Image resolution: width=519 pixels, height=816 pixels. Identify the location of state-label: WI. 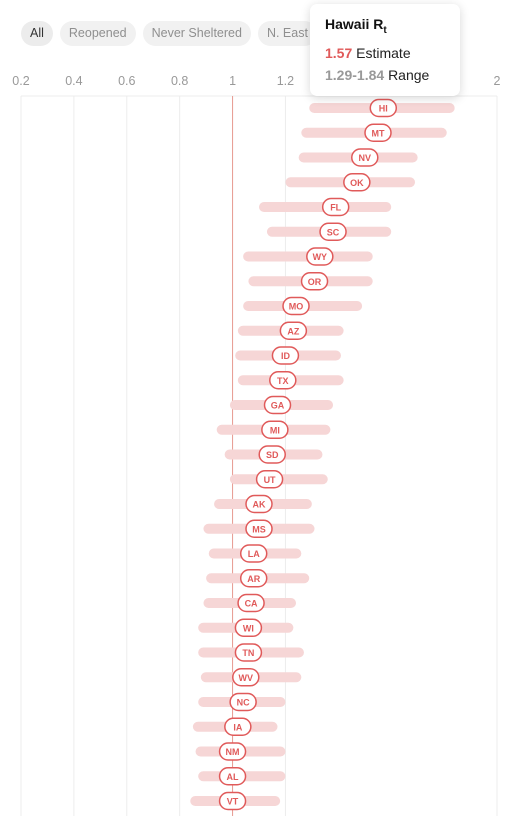
(248, 628).